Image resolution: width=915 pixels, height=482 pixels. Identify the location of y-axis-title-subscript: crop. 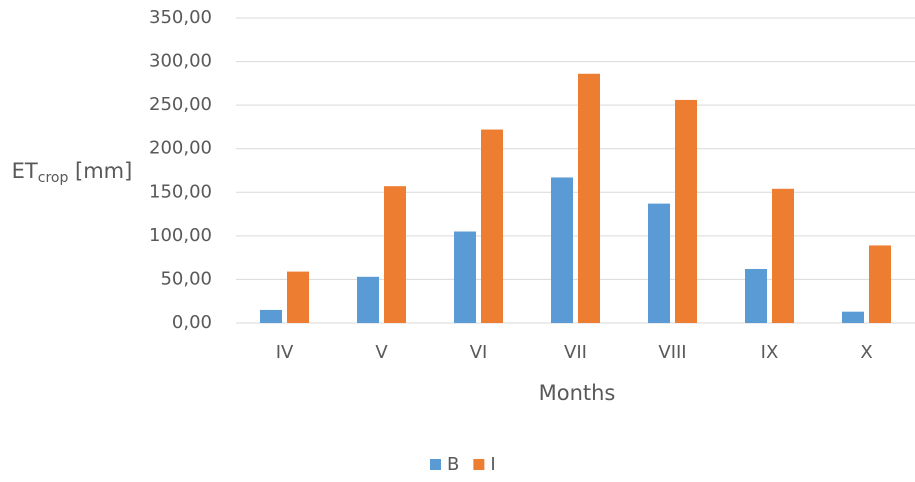
(53, 178).